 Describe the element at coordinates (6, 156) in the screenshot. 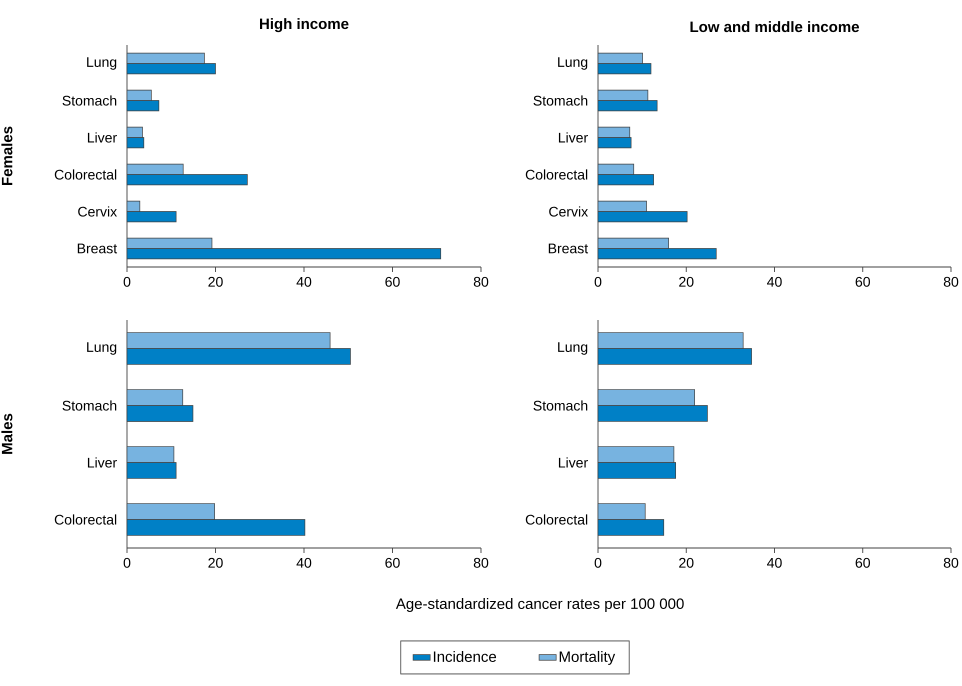

I see `y-axis-title: Females` at that location.